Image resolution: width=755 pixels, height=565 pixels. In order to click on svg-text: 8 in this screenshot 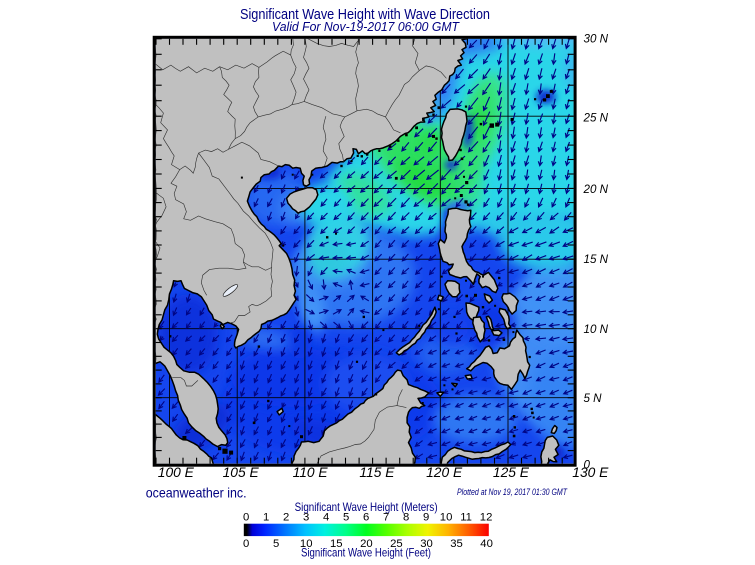, I will do `click(406, 517)`.